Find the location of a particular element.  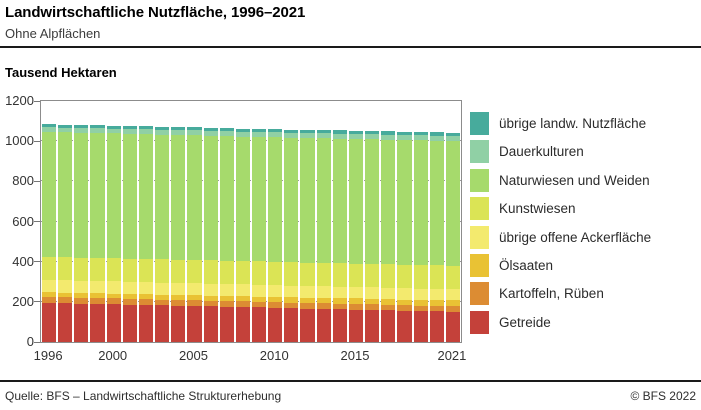

bar-1997 is located at coordinates (65, 233).